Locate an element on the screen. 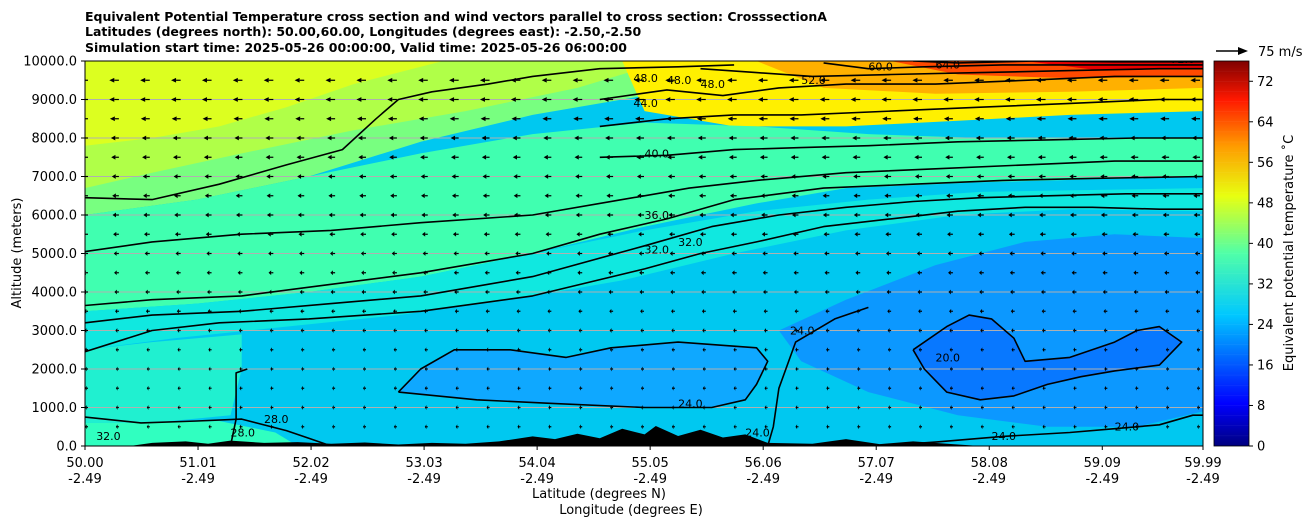 Image resolution: width=1308 pixels, height=526 pixels. wind-vector-r16-c30 is located at coordinates (1013, 388).